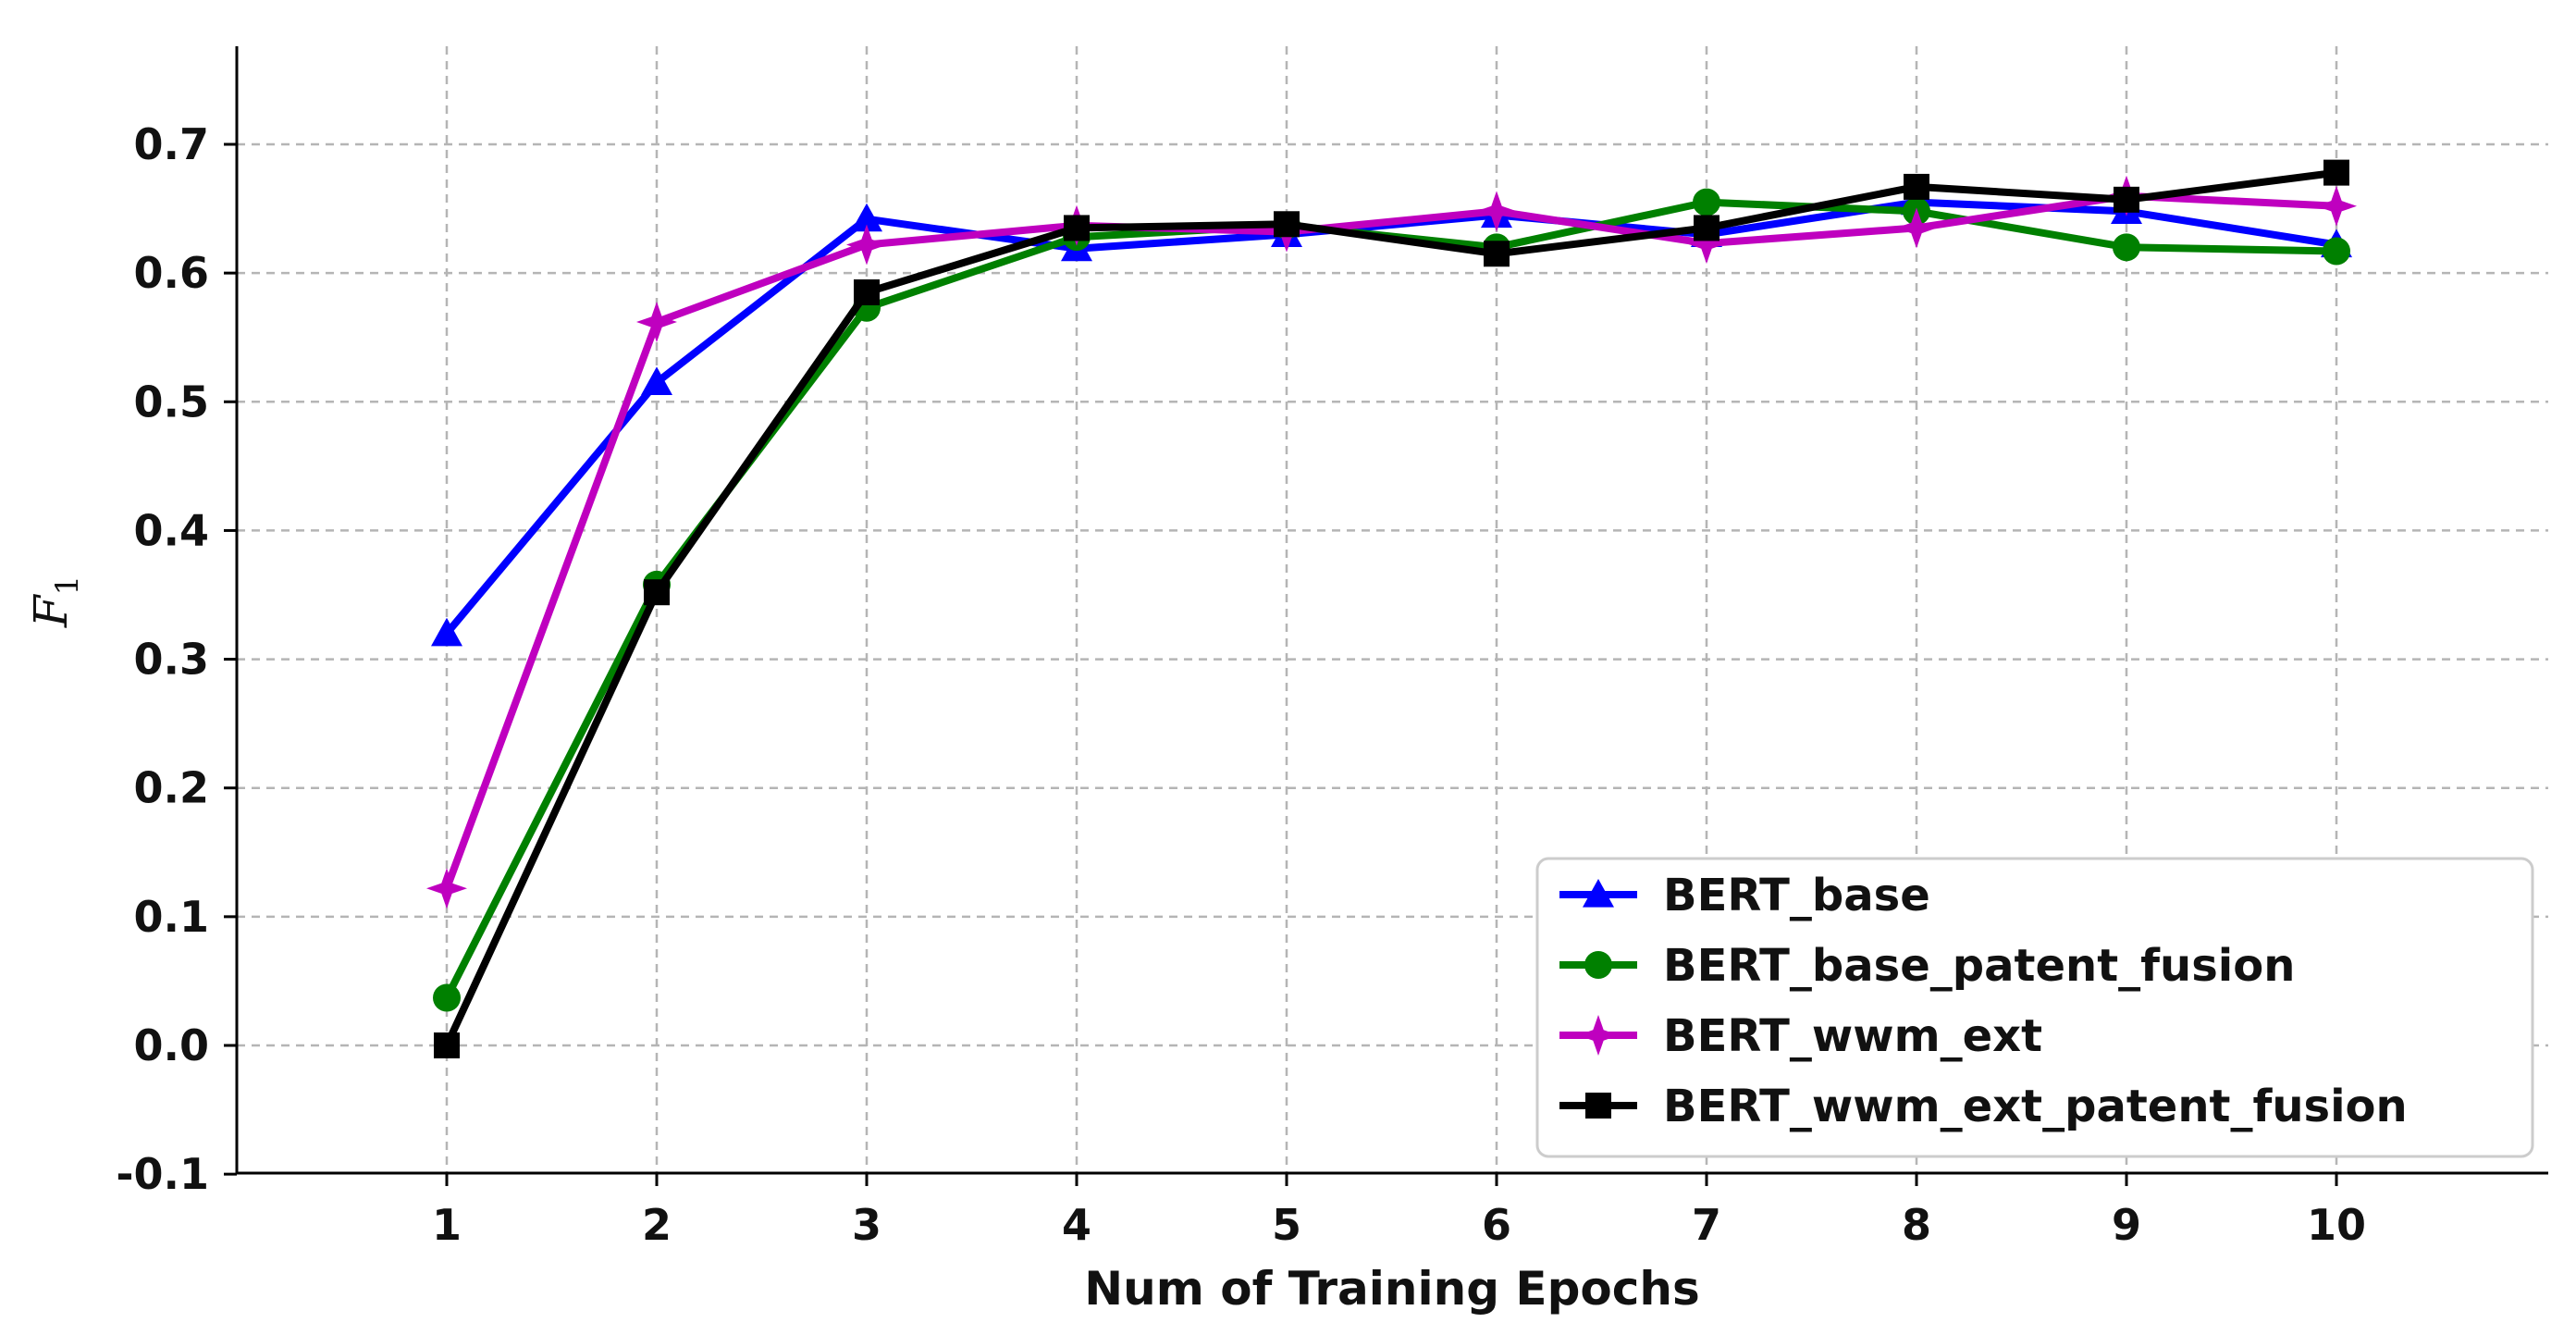 This screenshot has width=2576, height=1335. I want to click on x-tick-label: 1, so click(447, 1225).